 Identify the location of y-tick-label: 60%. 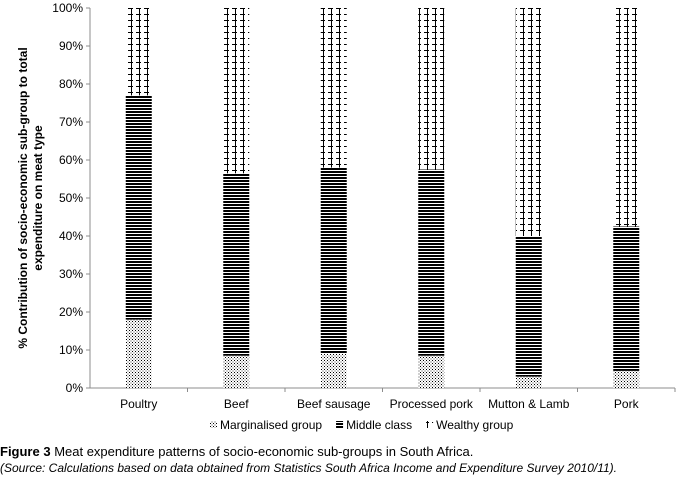
(71, 160).